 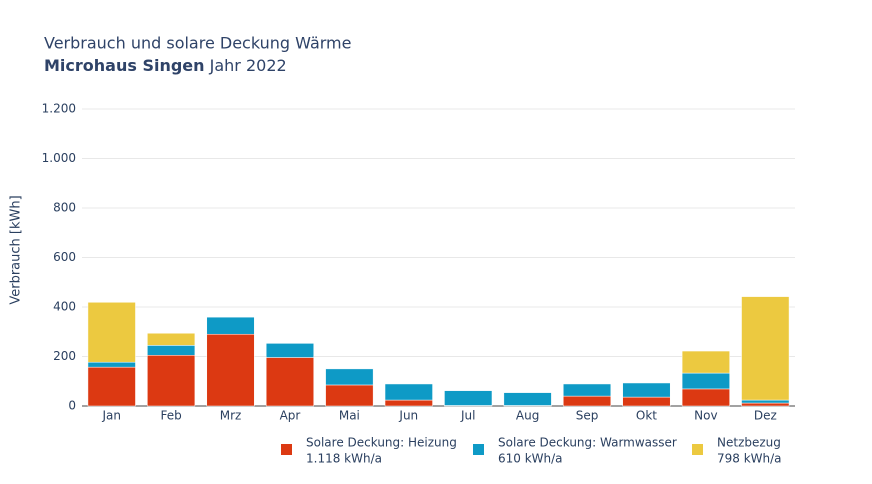 What do you see at coordinates (527, 416) in the screenshot?
I see `x-tick-label: Aug` at bounding box center [527, 416].